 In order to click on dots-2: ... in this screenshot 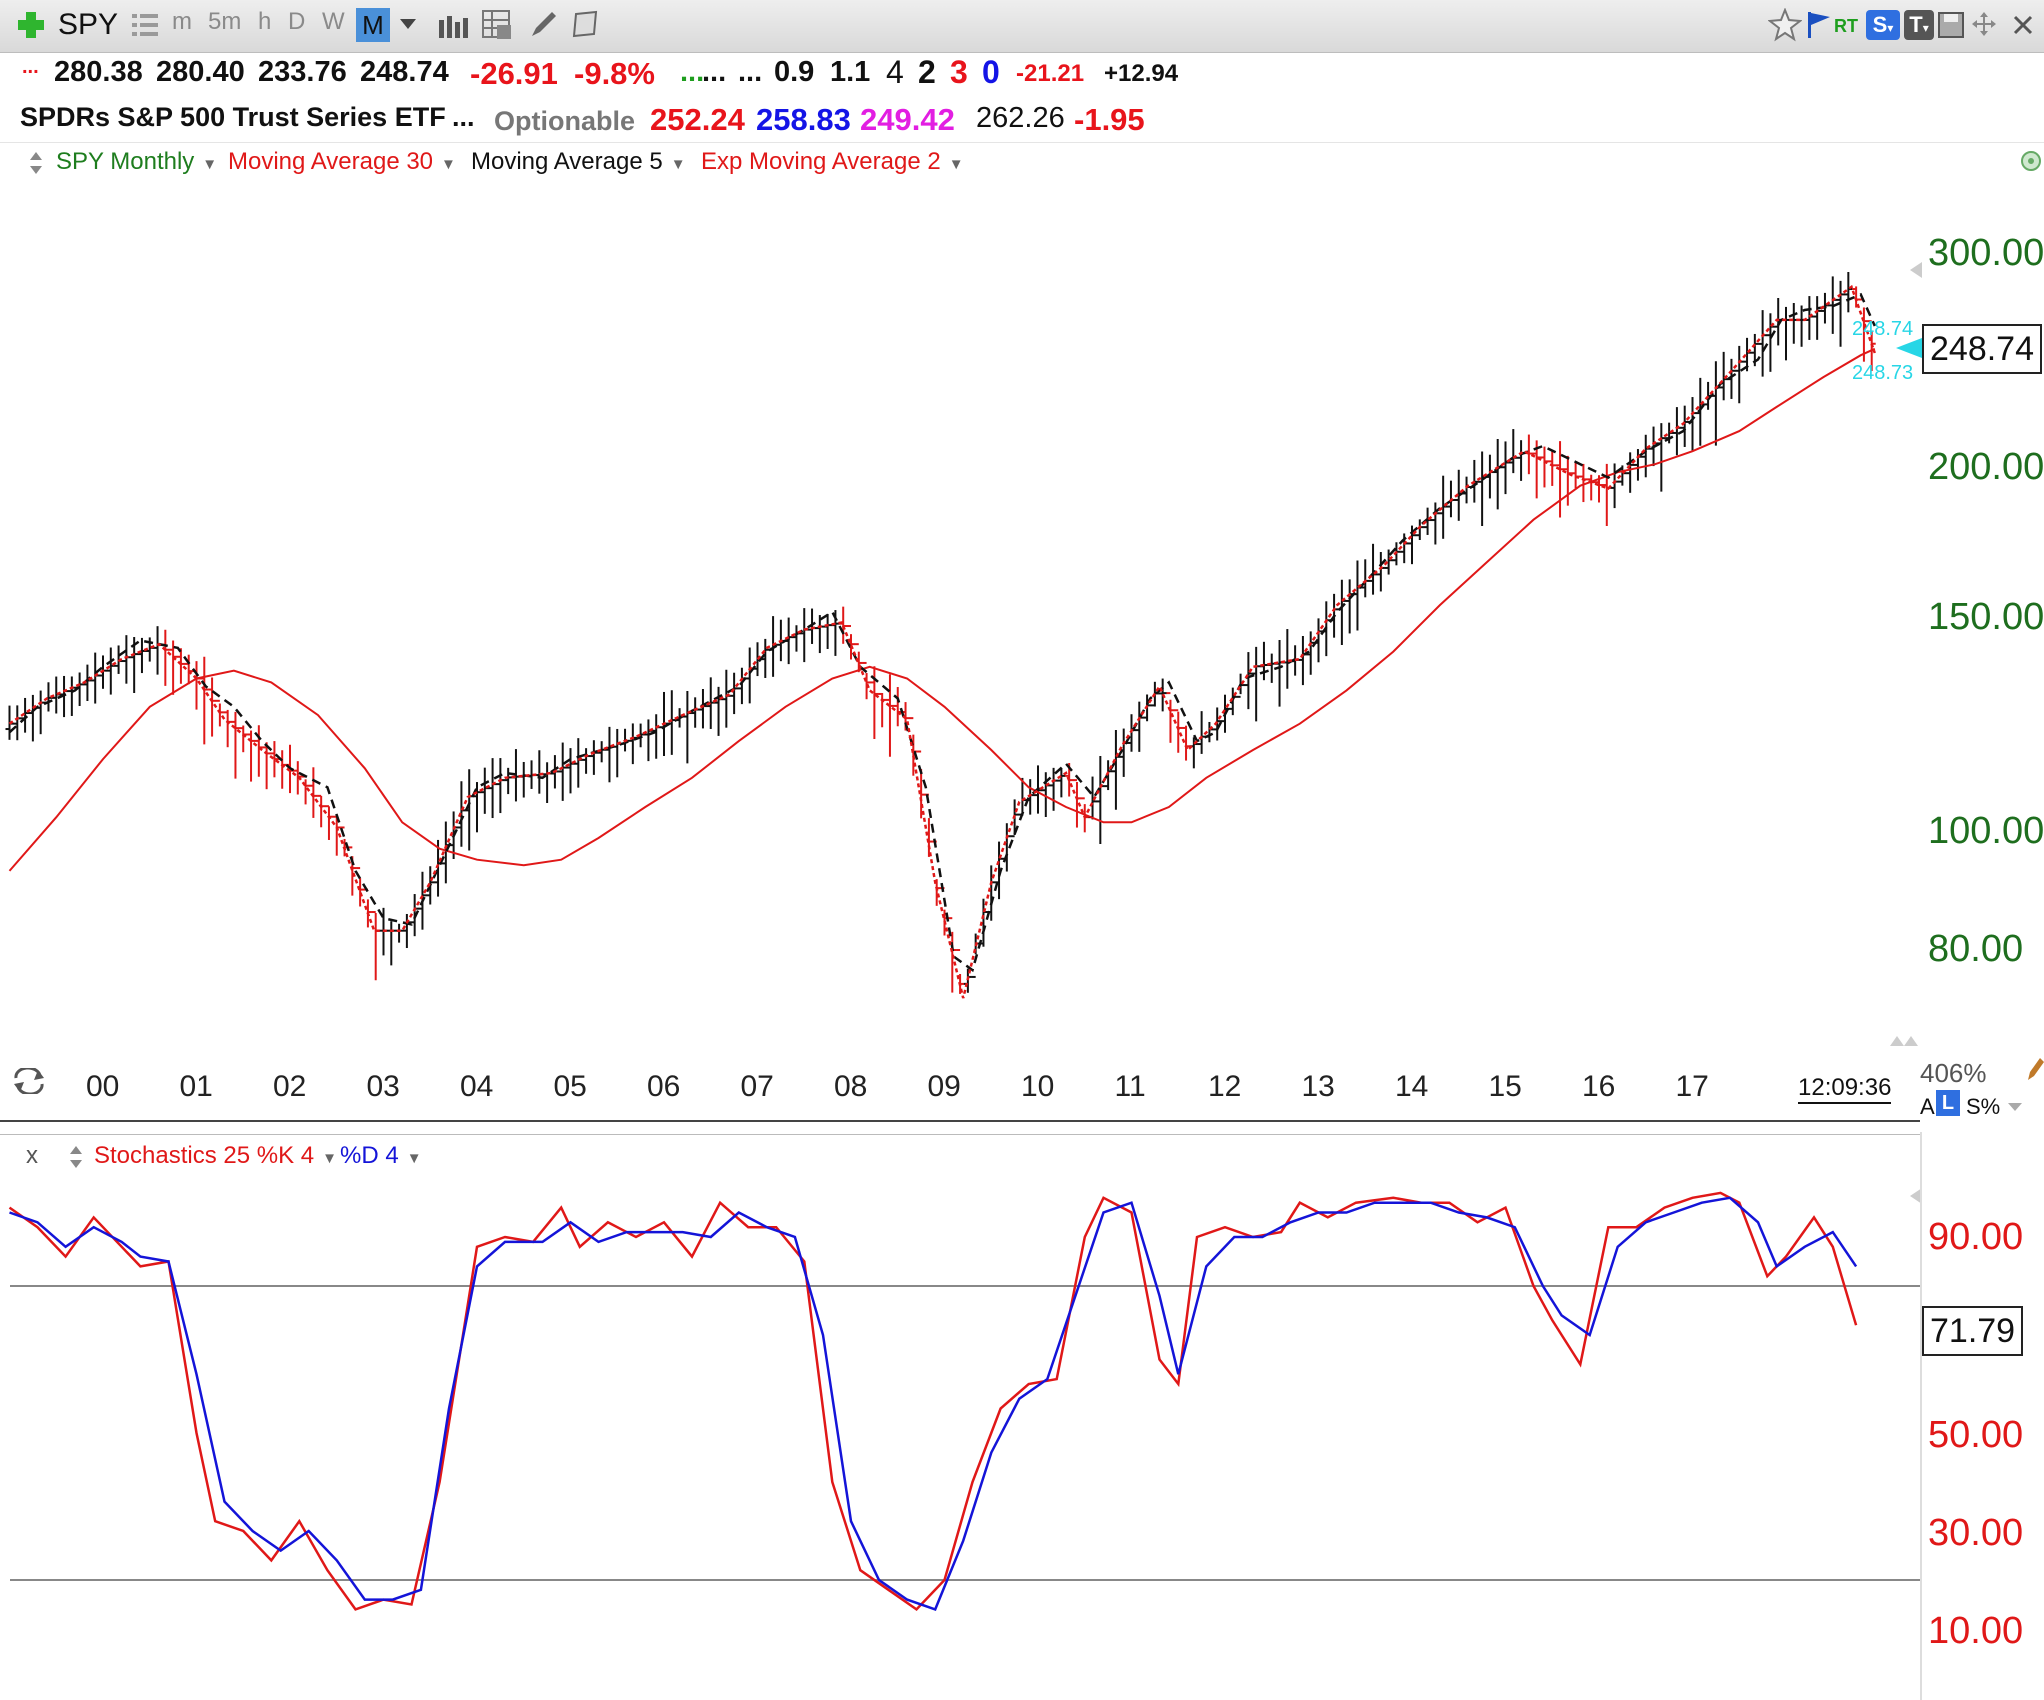, I will do `click(714, 72)`.